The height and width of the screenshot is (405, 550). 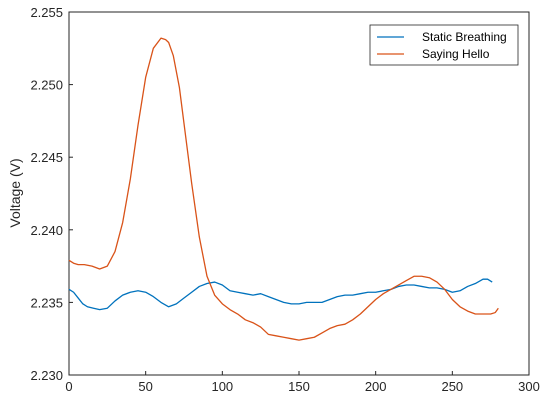 I want to click on y-tick-label: 2.240, so click(x=46, y=230).